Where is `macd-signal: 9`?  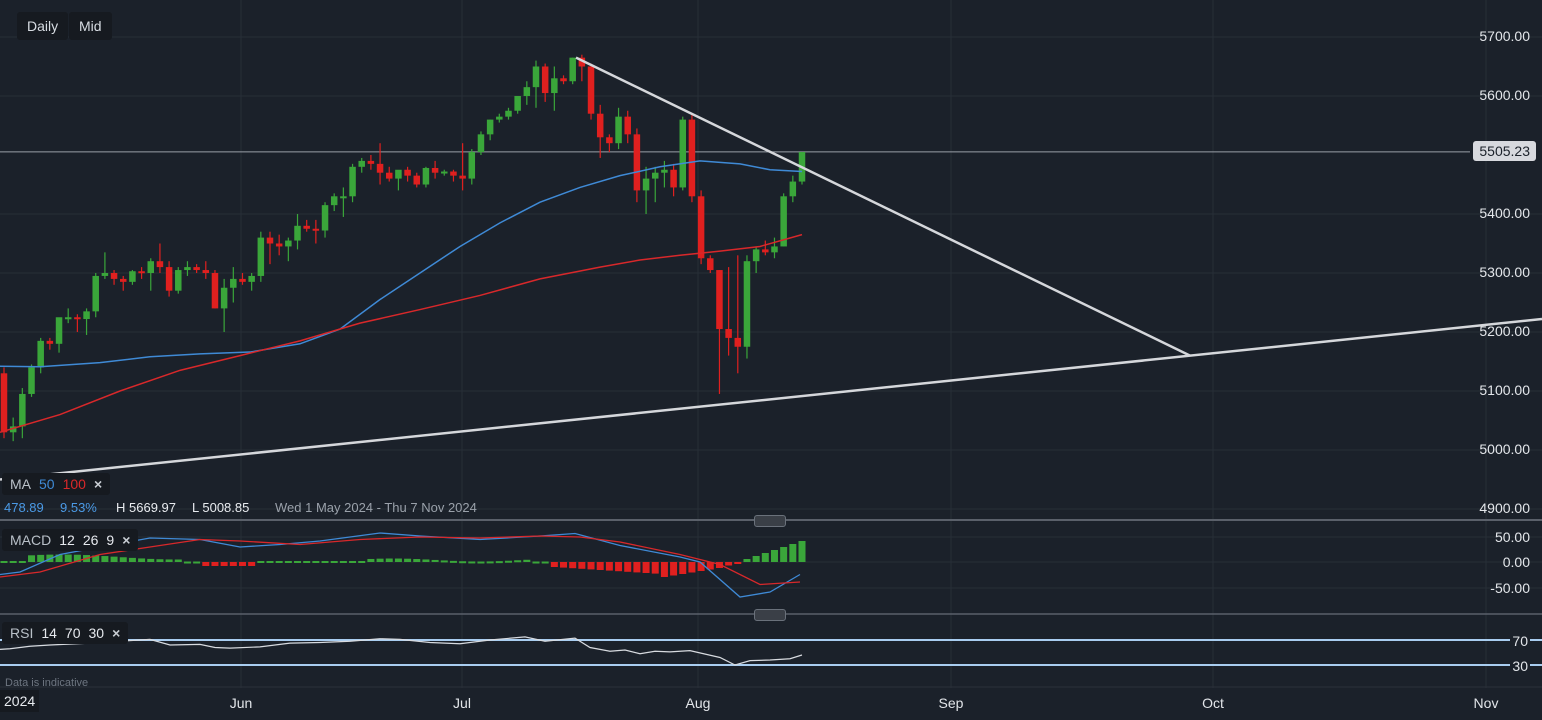 macd-signal: 9 is located at coordinates (110, 540).